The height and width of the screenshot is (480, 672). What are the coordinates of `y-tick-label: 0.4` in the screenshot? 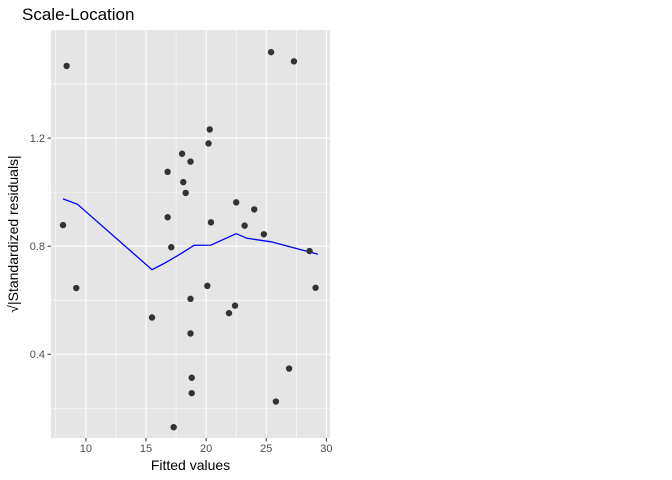 It's located at (37, 355).